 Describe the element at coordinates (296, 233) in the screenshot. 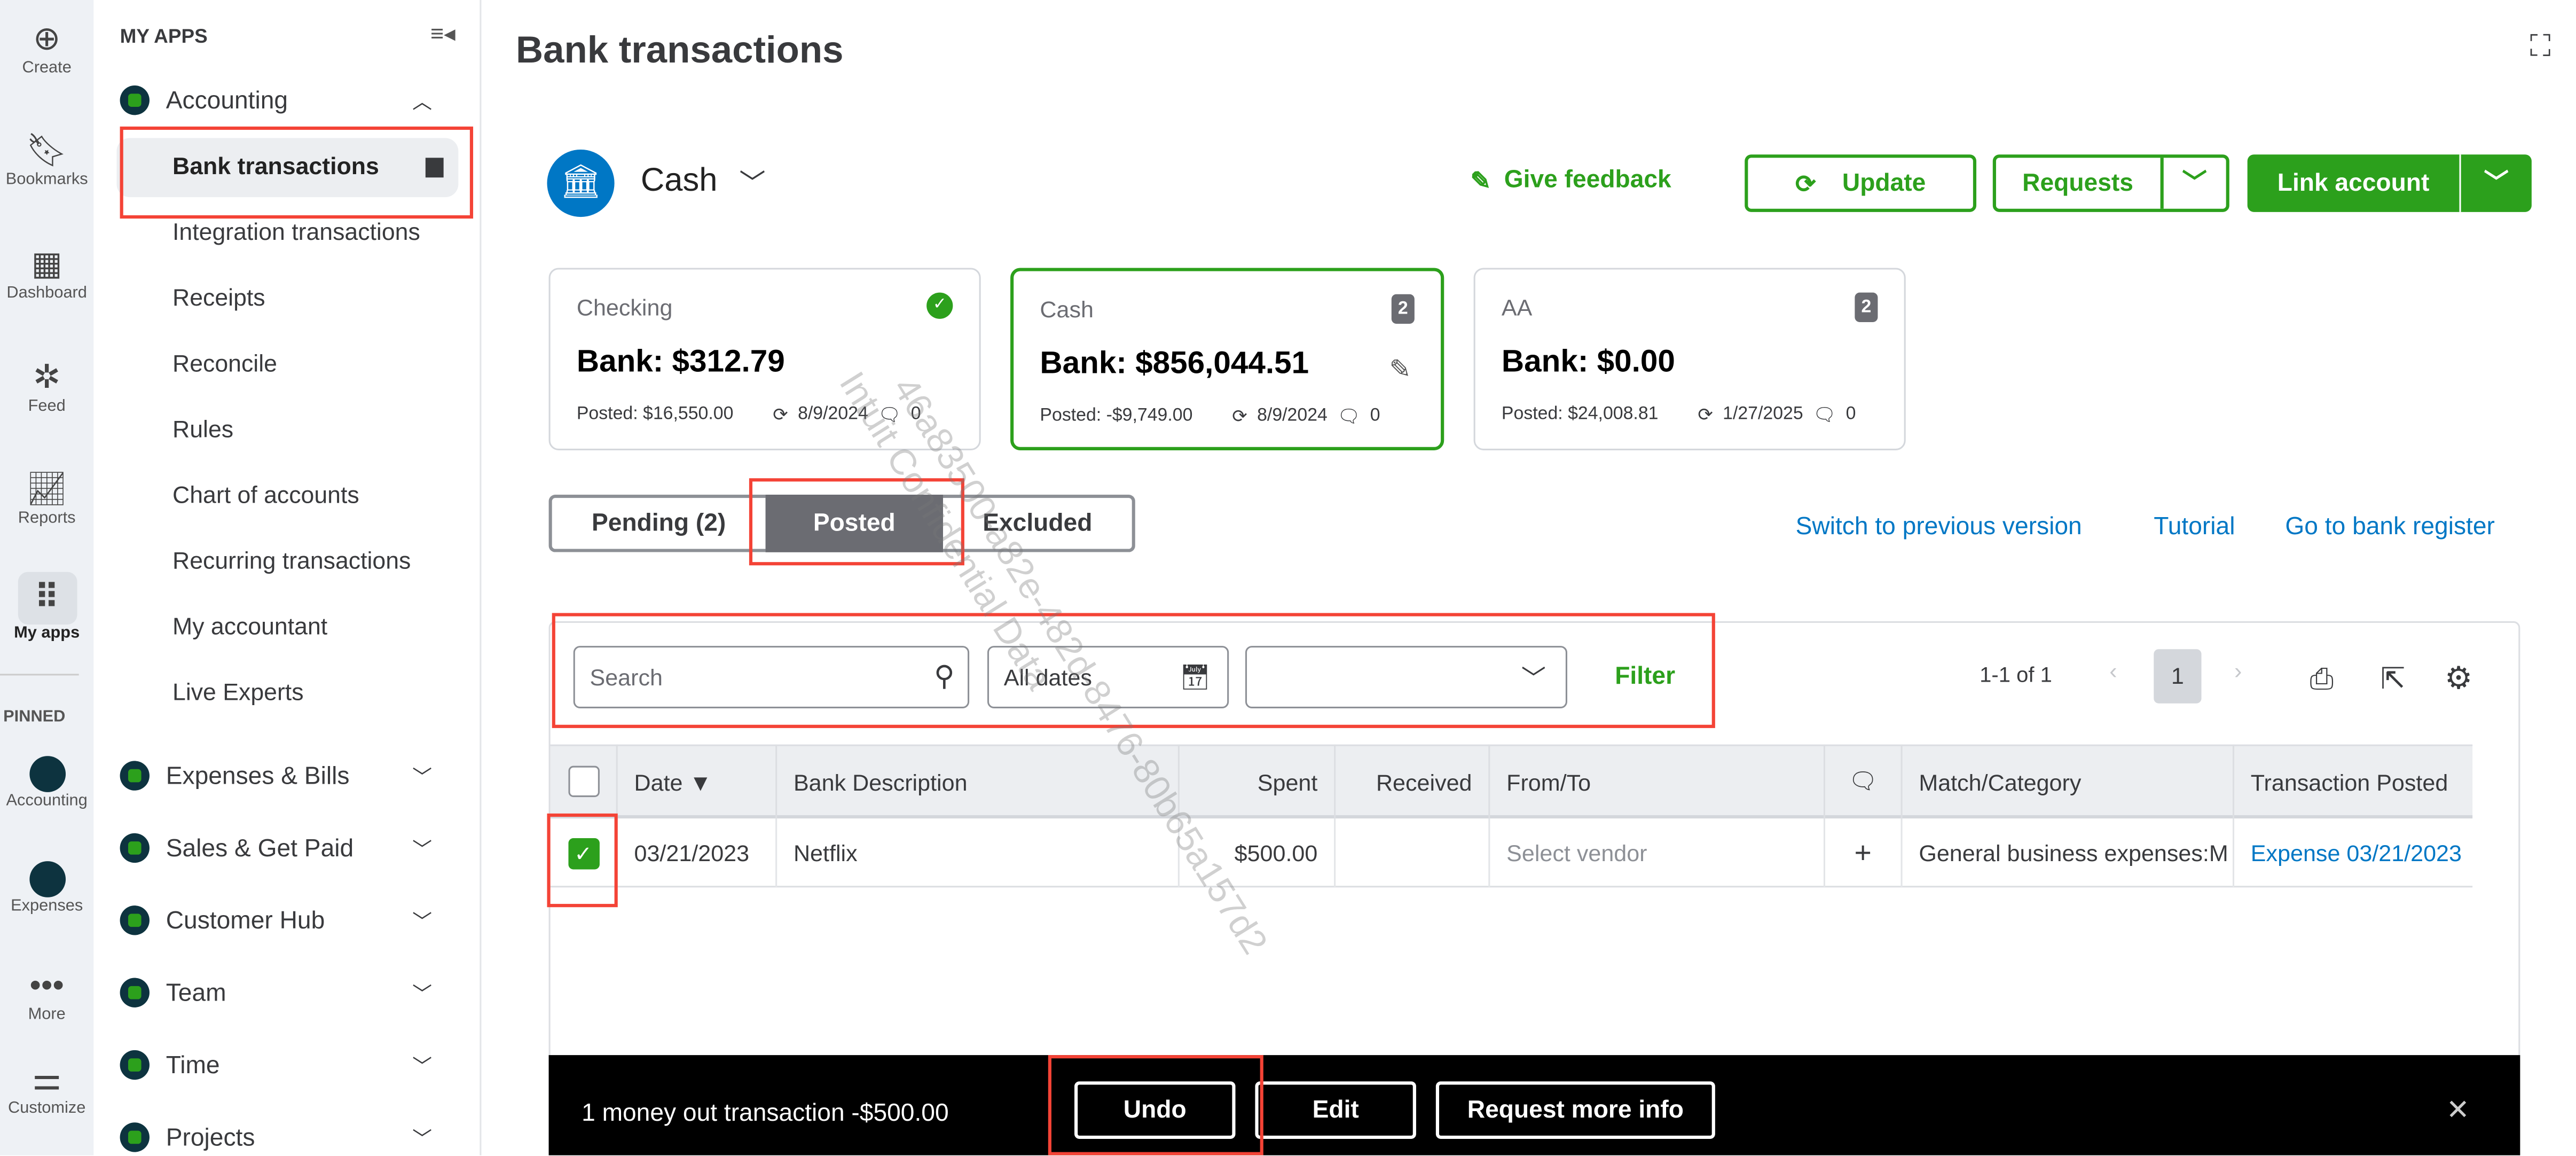

I see `sidebar-item-integration-transactions: Integration transactions` at that location.